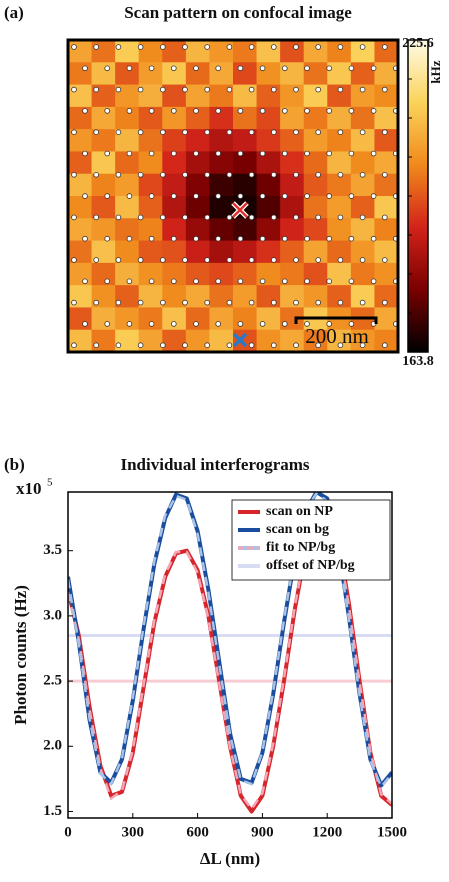 This screenshot has height=882, width=449. Describe the element at coordinates (238, 12) in the screenshot. I see `chart-title: Scan pattern on confocal image` at that location.